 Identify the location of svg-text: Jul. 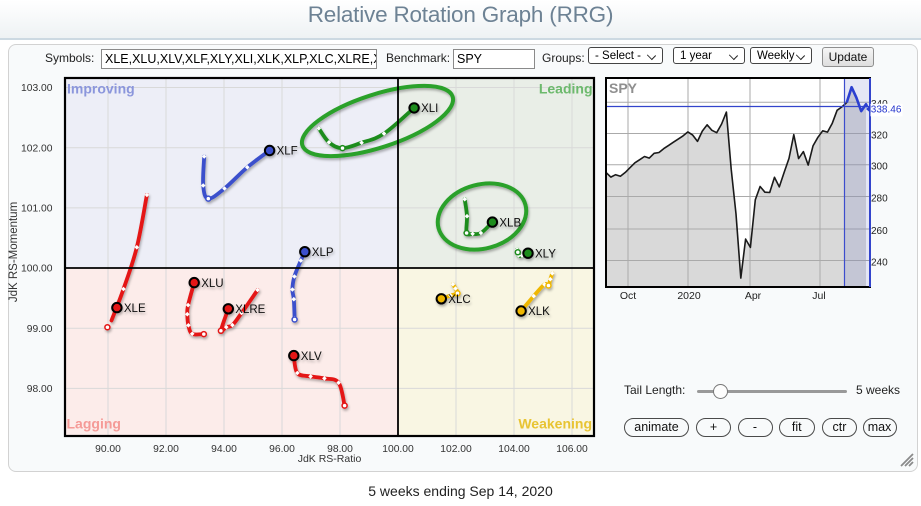
(818, 296).